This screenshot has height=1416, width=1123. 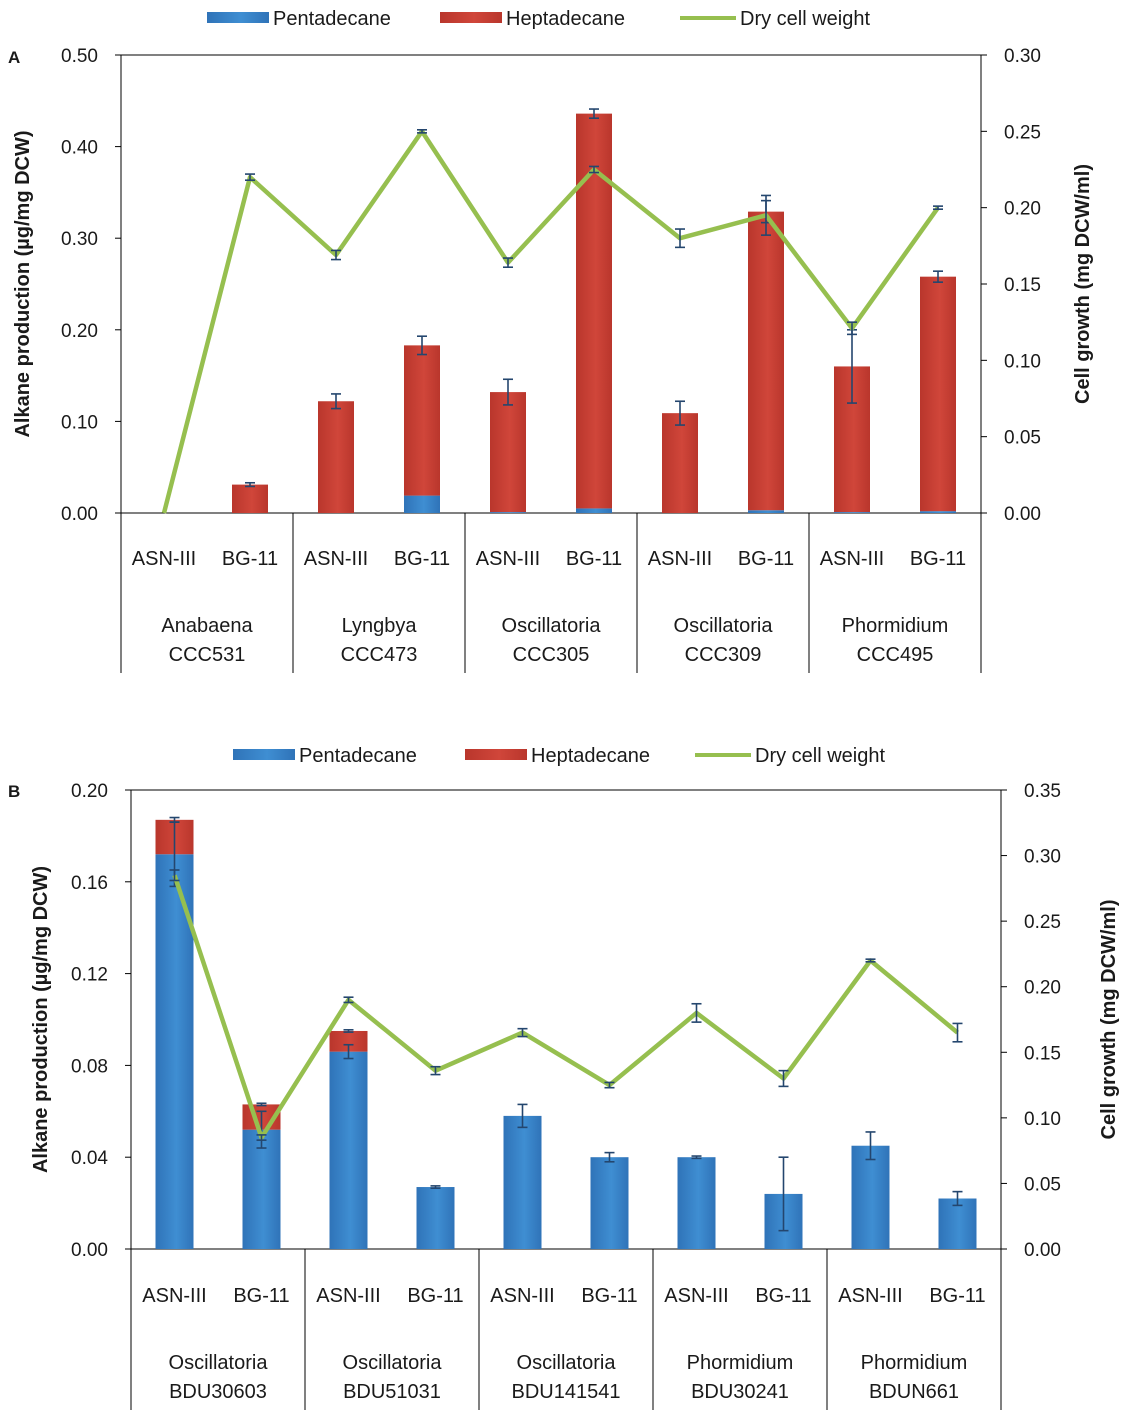 What do you see at coordinates (218, 1392) in the screenshot?
I see `group-label-line2: BDU30603` at bounding box center [218, 1392].